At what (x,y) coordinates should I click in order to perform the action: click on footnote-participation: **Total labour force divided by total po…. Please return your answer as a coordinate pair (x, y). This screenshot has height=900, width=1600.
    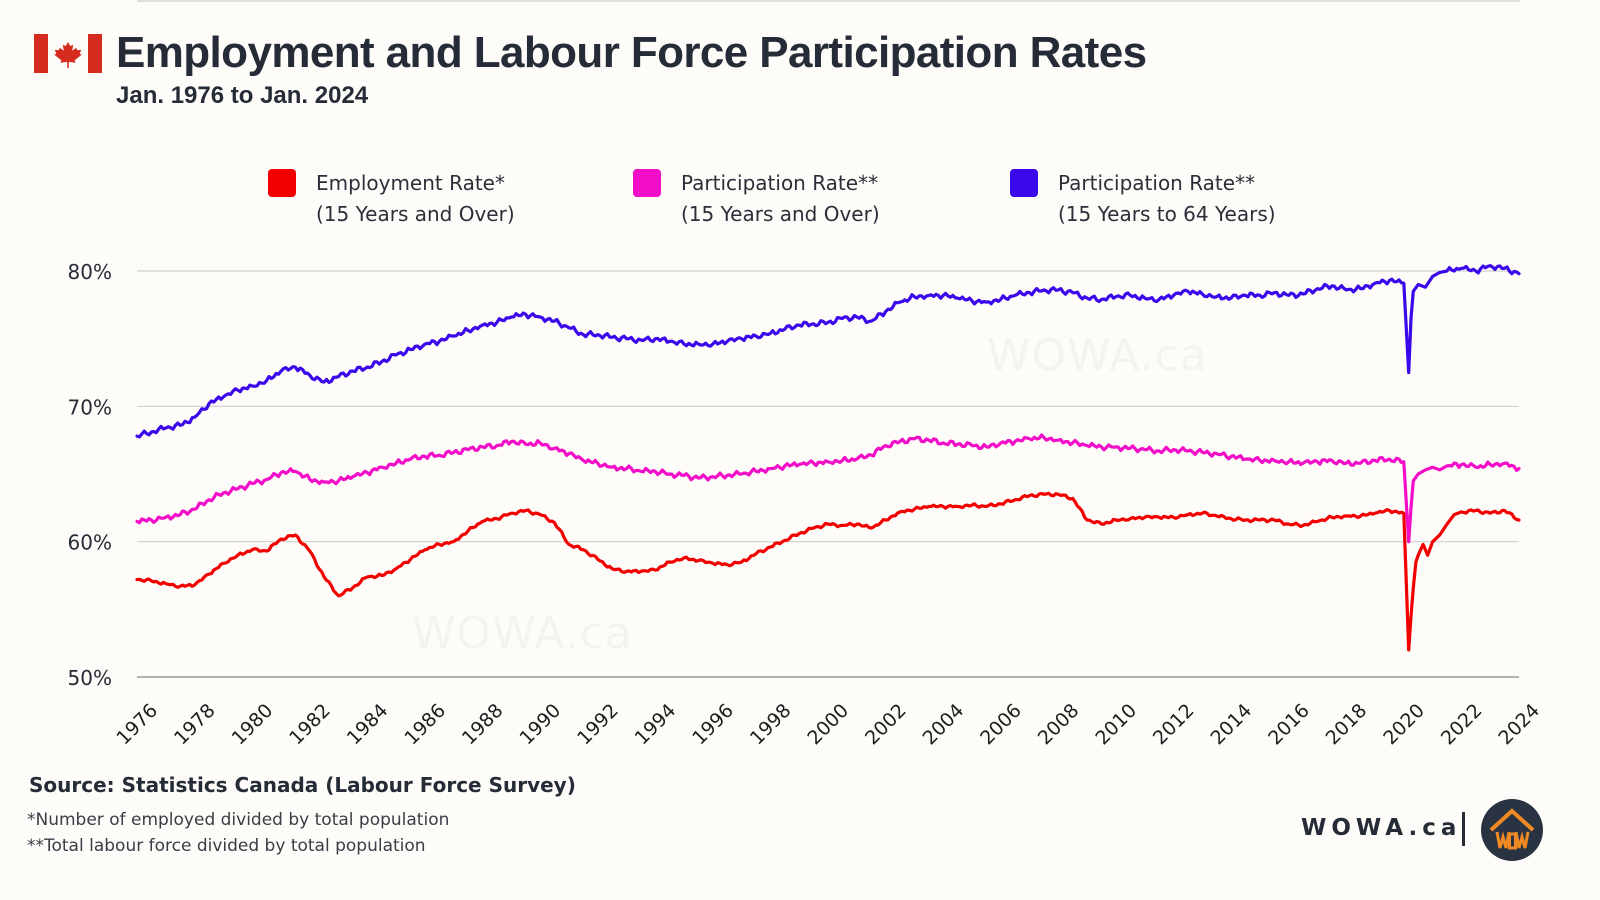
    Looking at the image, I should click on (226, 846).